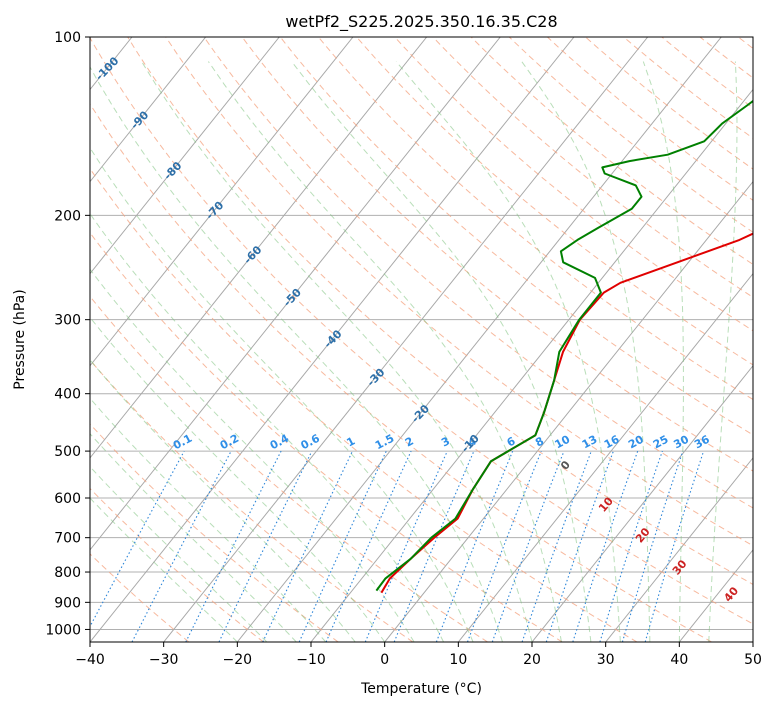 This screenshot has width=775, height=708. I want to click on mixing-ratio-label: 0.4, so click(280, 442).